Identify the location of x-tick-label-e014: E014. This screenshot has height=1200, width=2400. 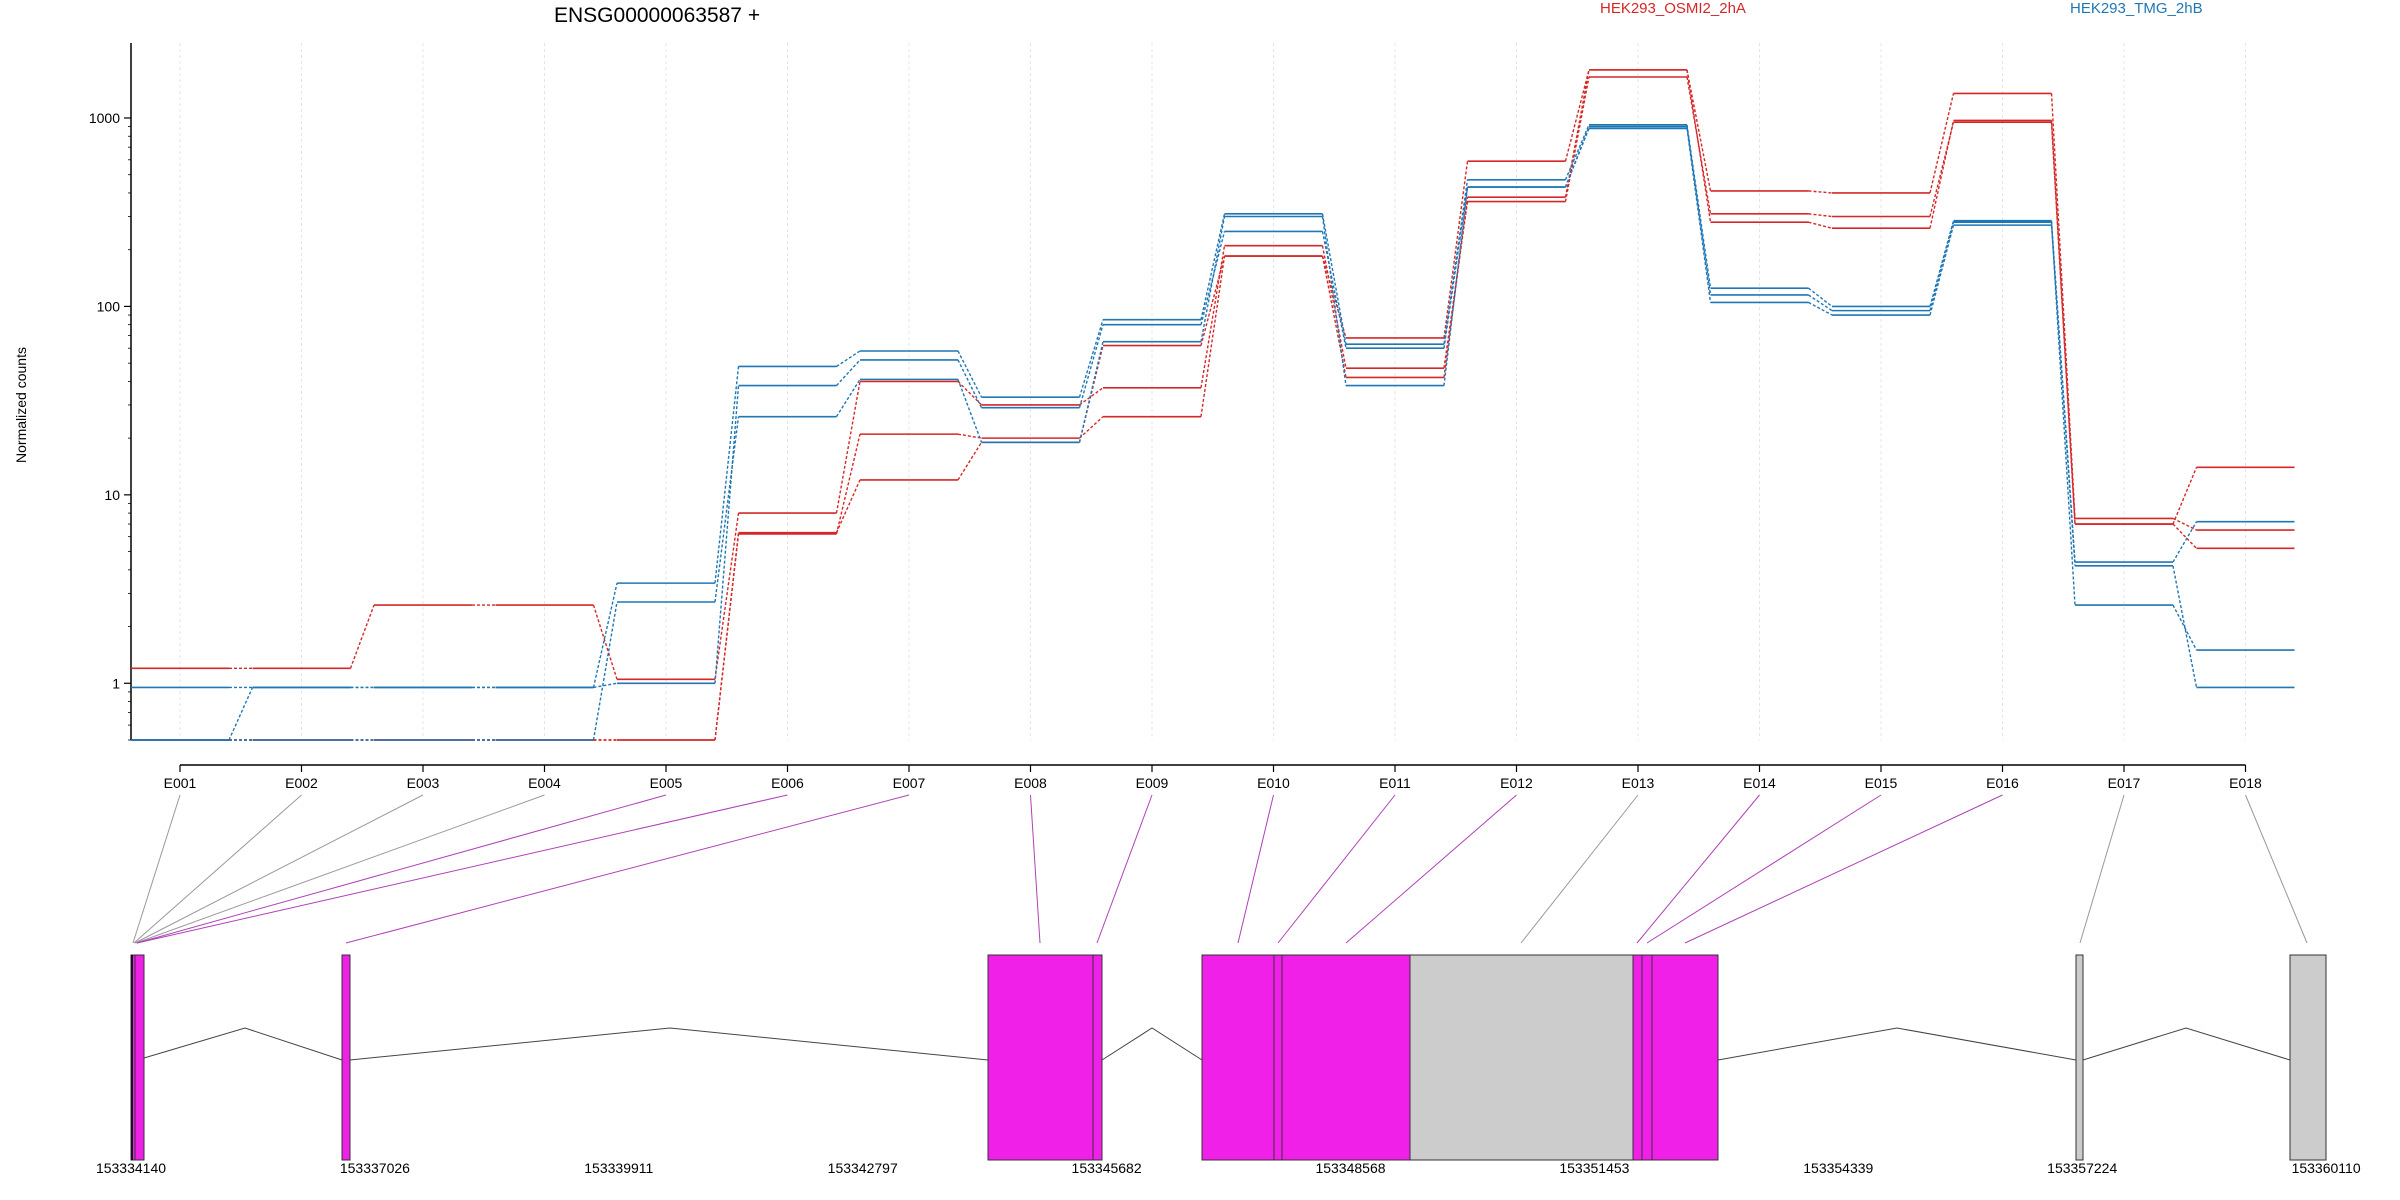
(1759, 783).